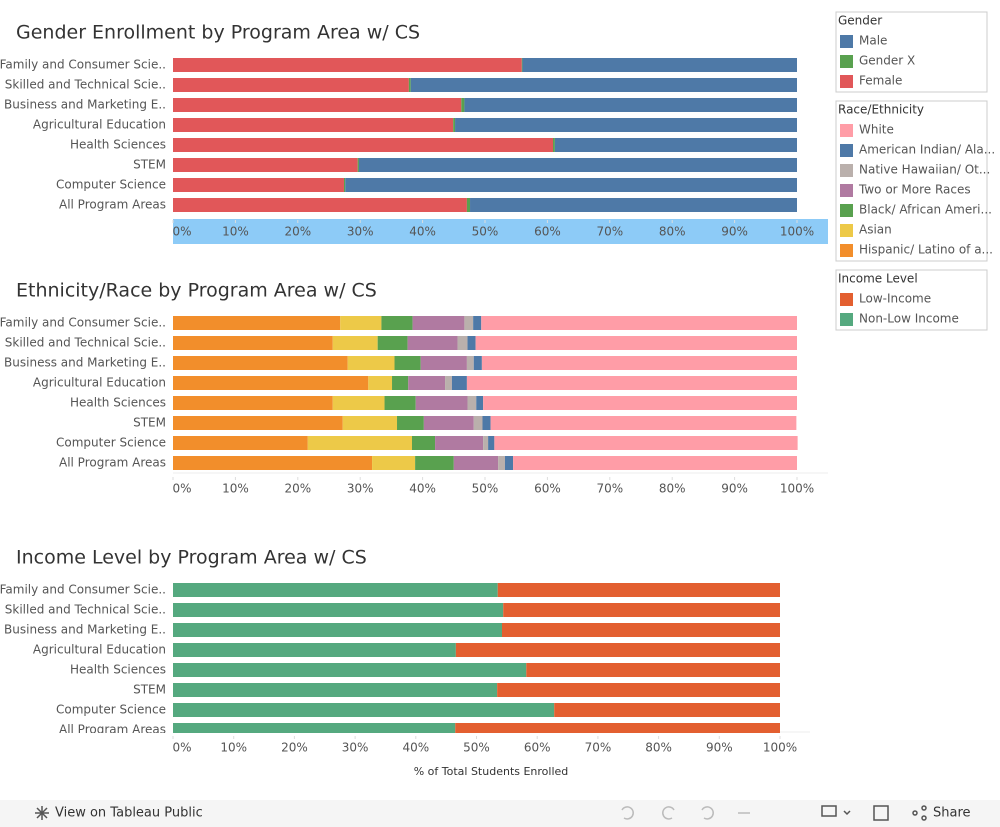 The height and width of the screenshot is (827, 1000). Describe the element at coordinates (887, 61) in the screenshot. I see `legend-label: Gender X` at that location.